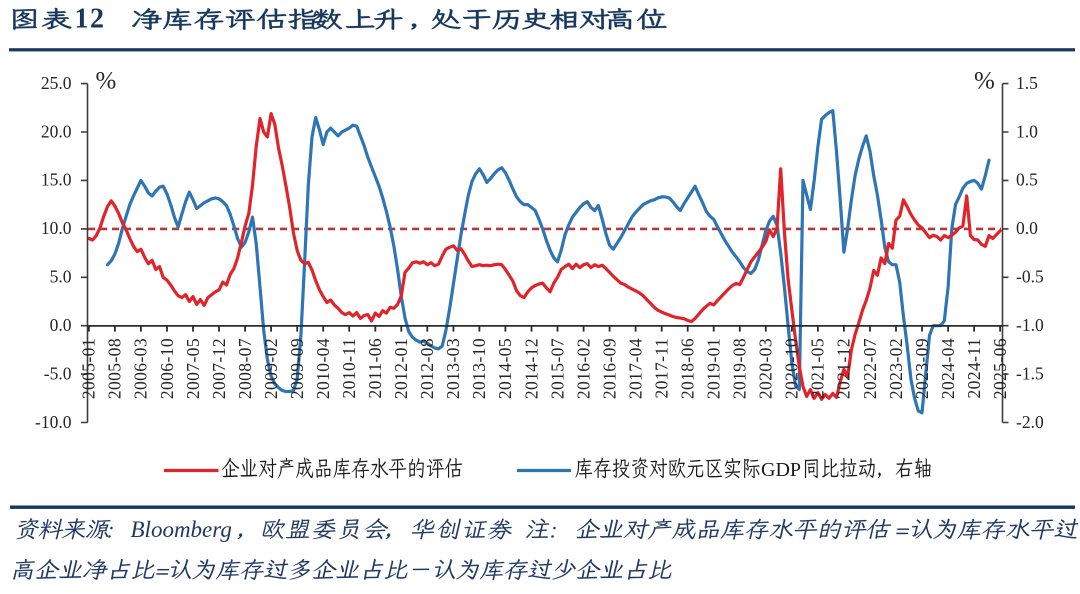  What do you see at coordinates (89, 368) in the screenshot?
I see `svg-text: 2005-01` at bounding box center [89, 368].